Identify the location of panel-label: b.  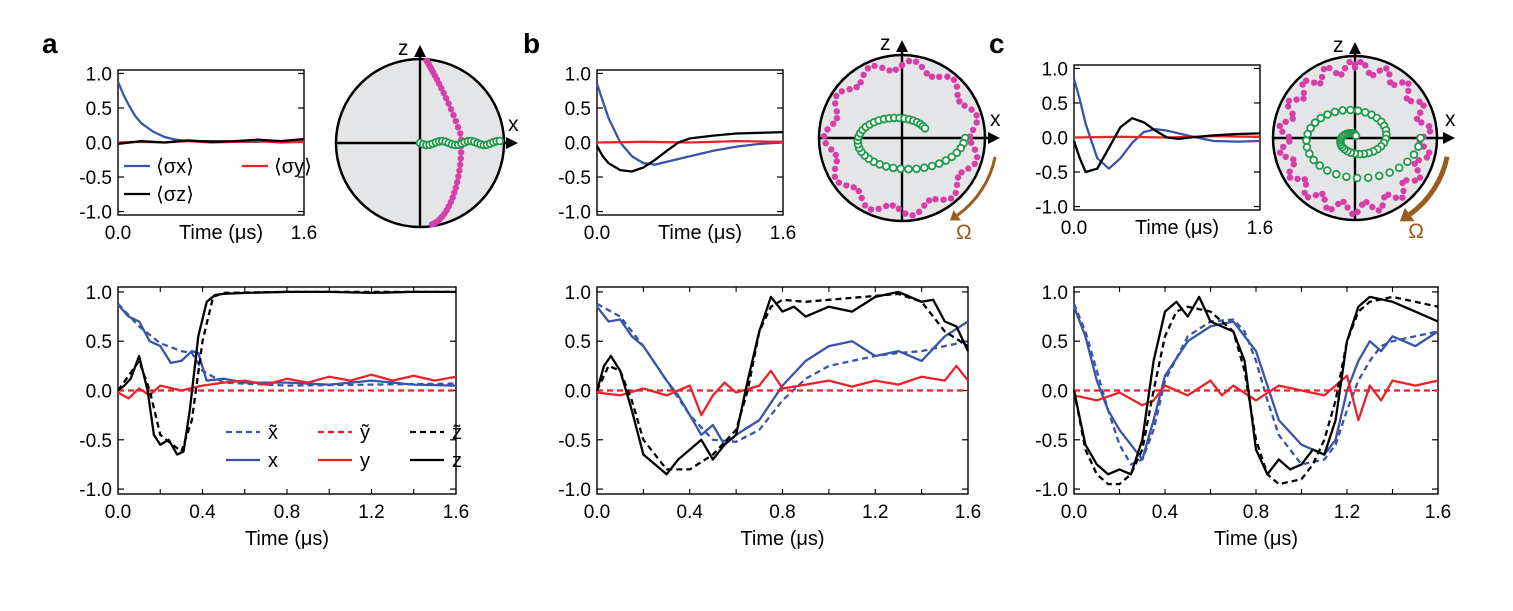
(531, 43).